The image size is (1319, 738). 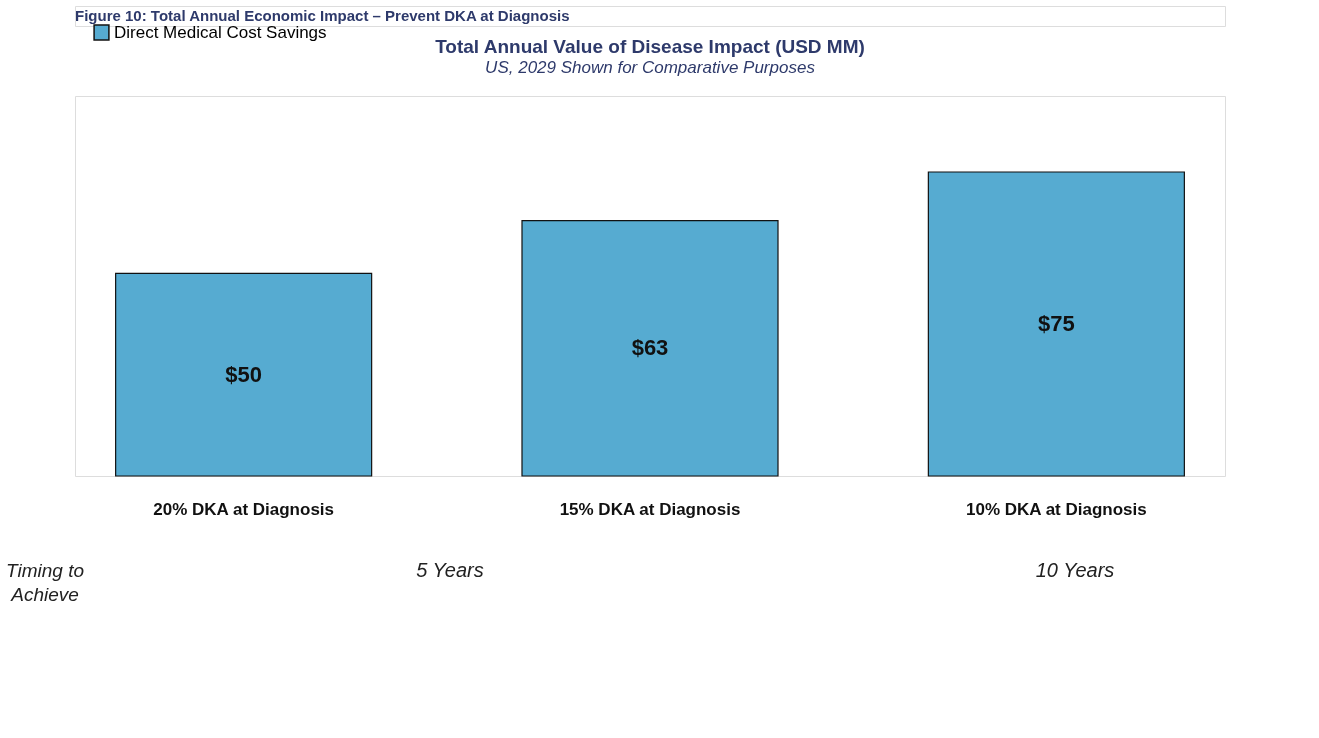 I want to click on text: 5 Years, so click(x=450, y=570).